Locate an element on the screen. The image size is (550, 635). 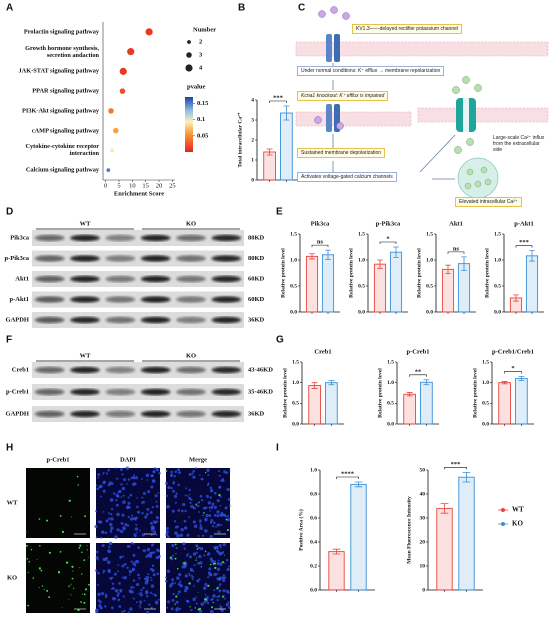
significance-label: * is located at coordinates (387, 238).